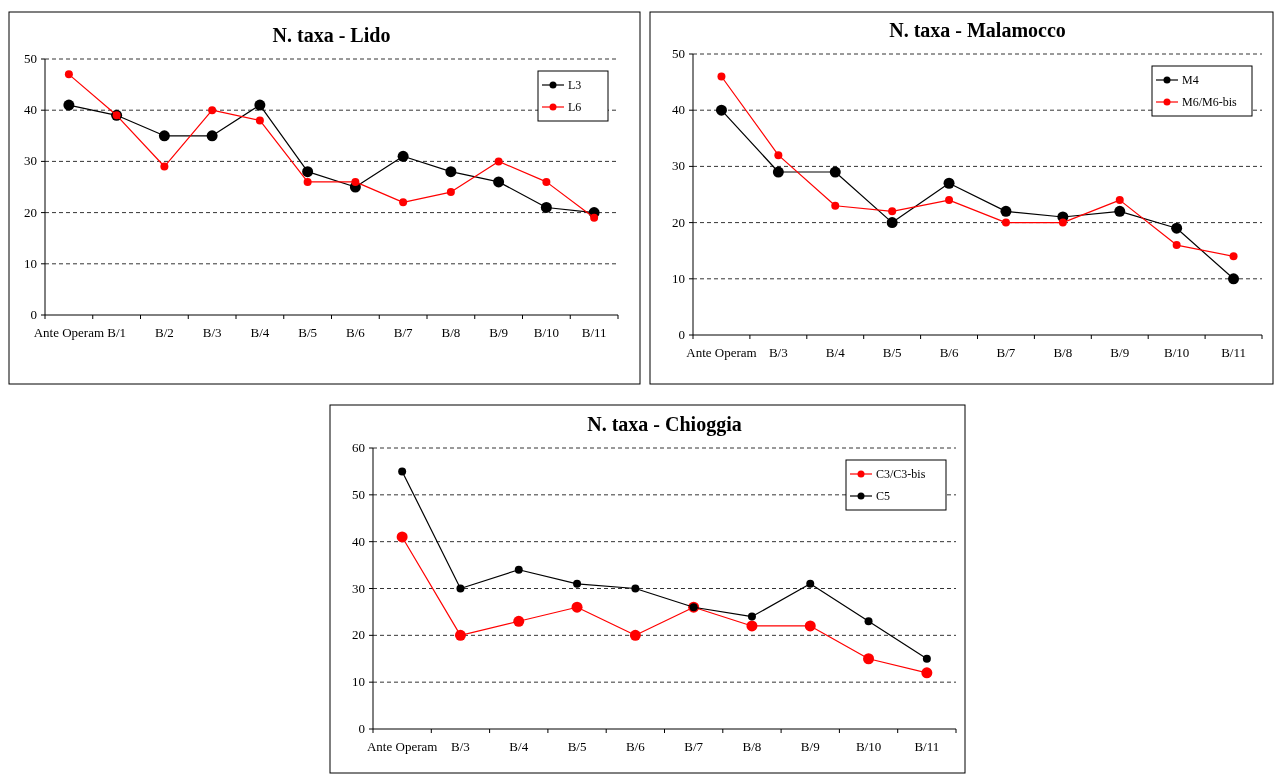 This screenshot has height=774, width=1274. Describe the element at coordinates (575, 85) in the screenshot. I see `legend-label: L3` at that location.